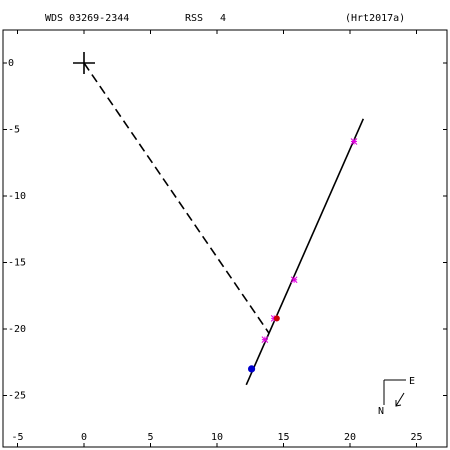 This screenshot has width=450, height=450. I want to click on y-tick-label: -10, so click(17, 196).